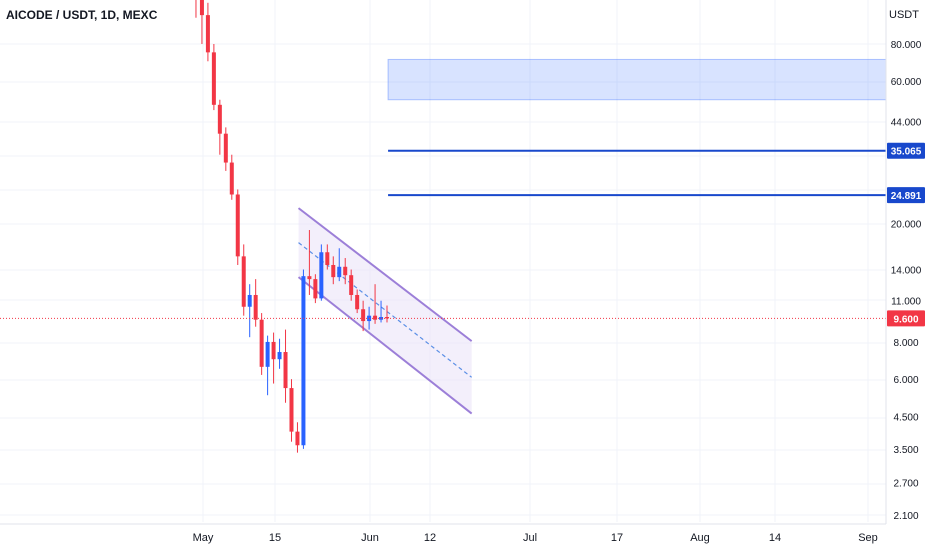 The width and height of the screenshot is (932, 555). Describe the element at coordinates (82, 15) in the screenshot. I see `symbol-title: AICODE / USDT, 1D, MEXC` at that location.